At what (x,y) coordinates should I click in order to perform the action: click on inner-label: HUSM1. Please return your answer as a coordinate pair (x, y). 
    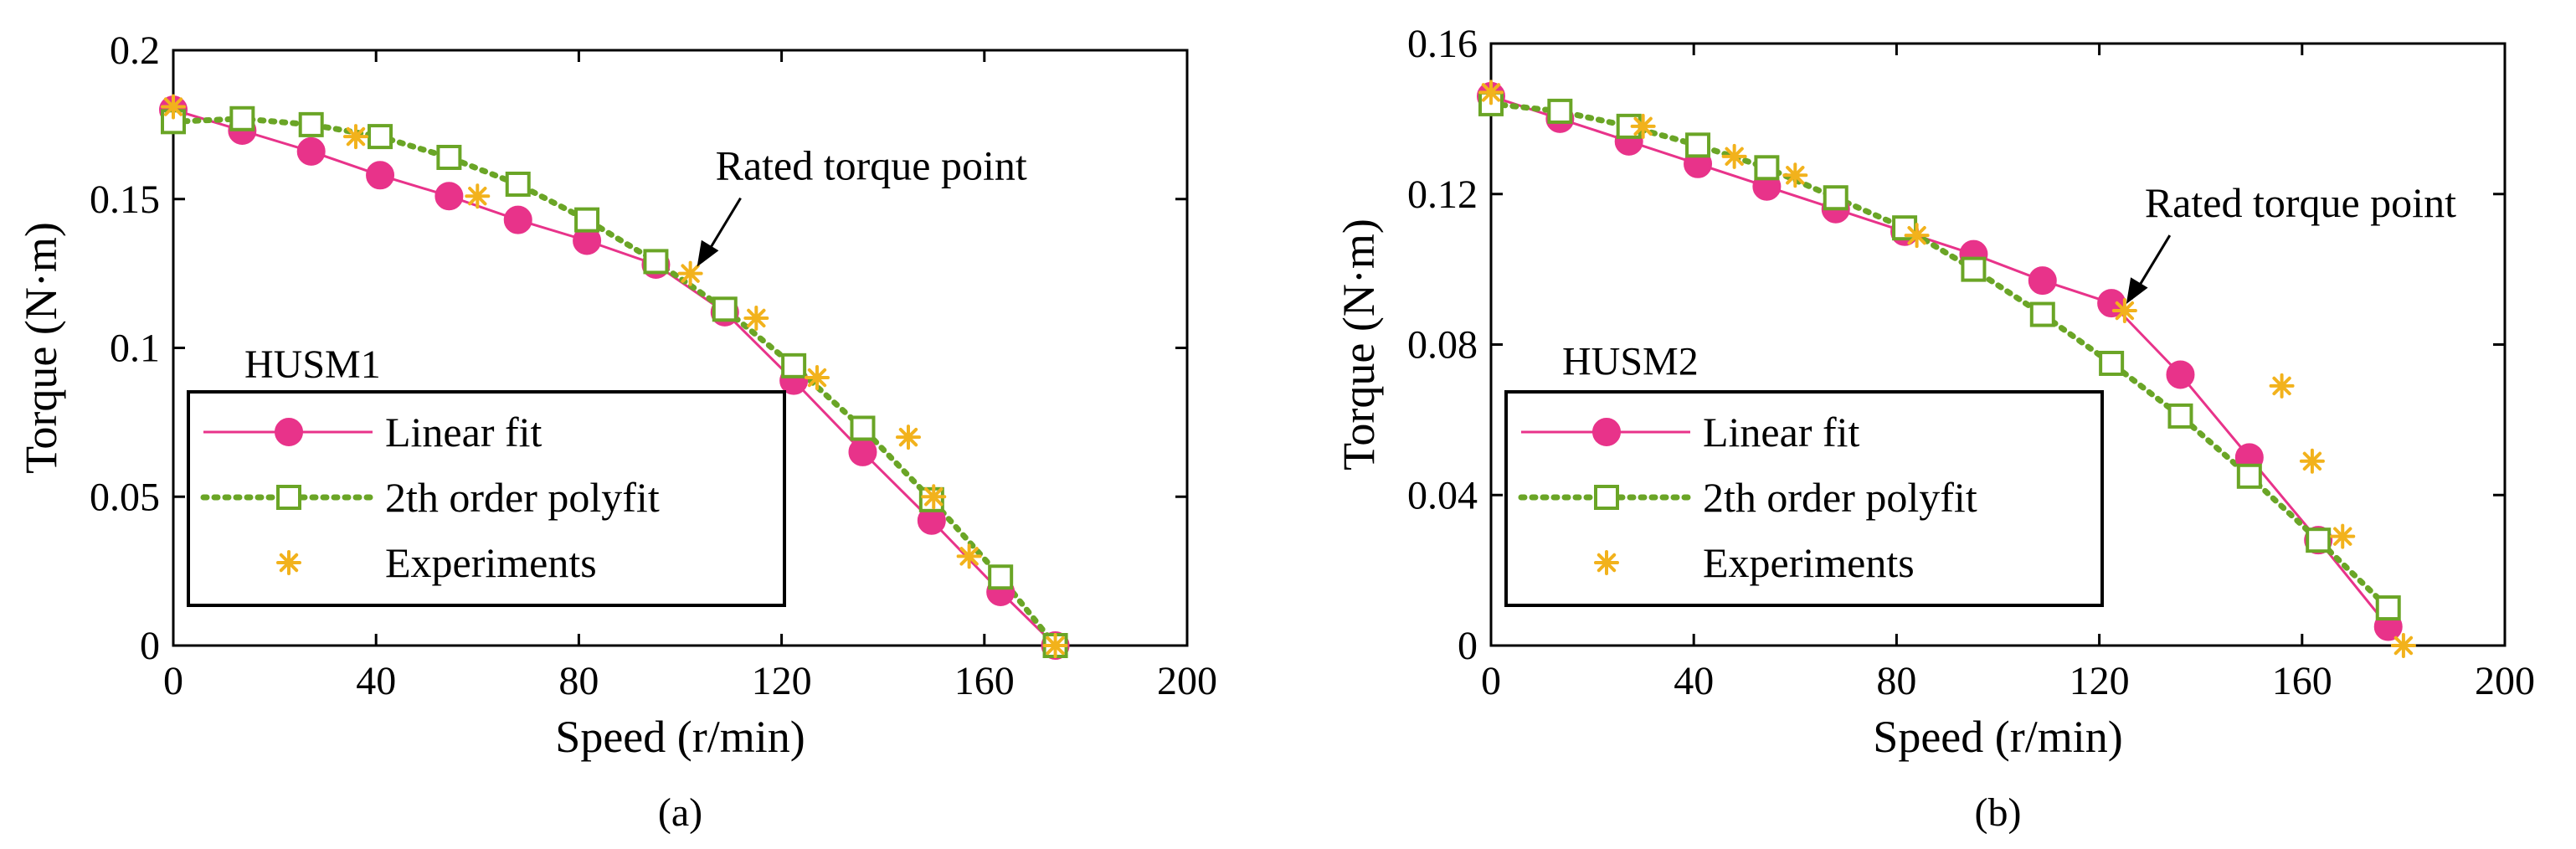
    Looking at the image, I should click on (313, 364).